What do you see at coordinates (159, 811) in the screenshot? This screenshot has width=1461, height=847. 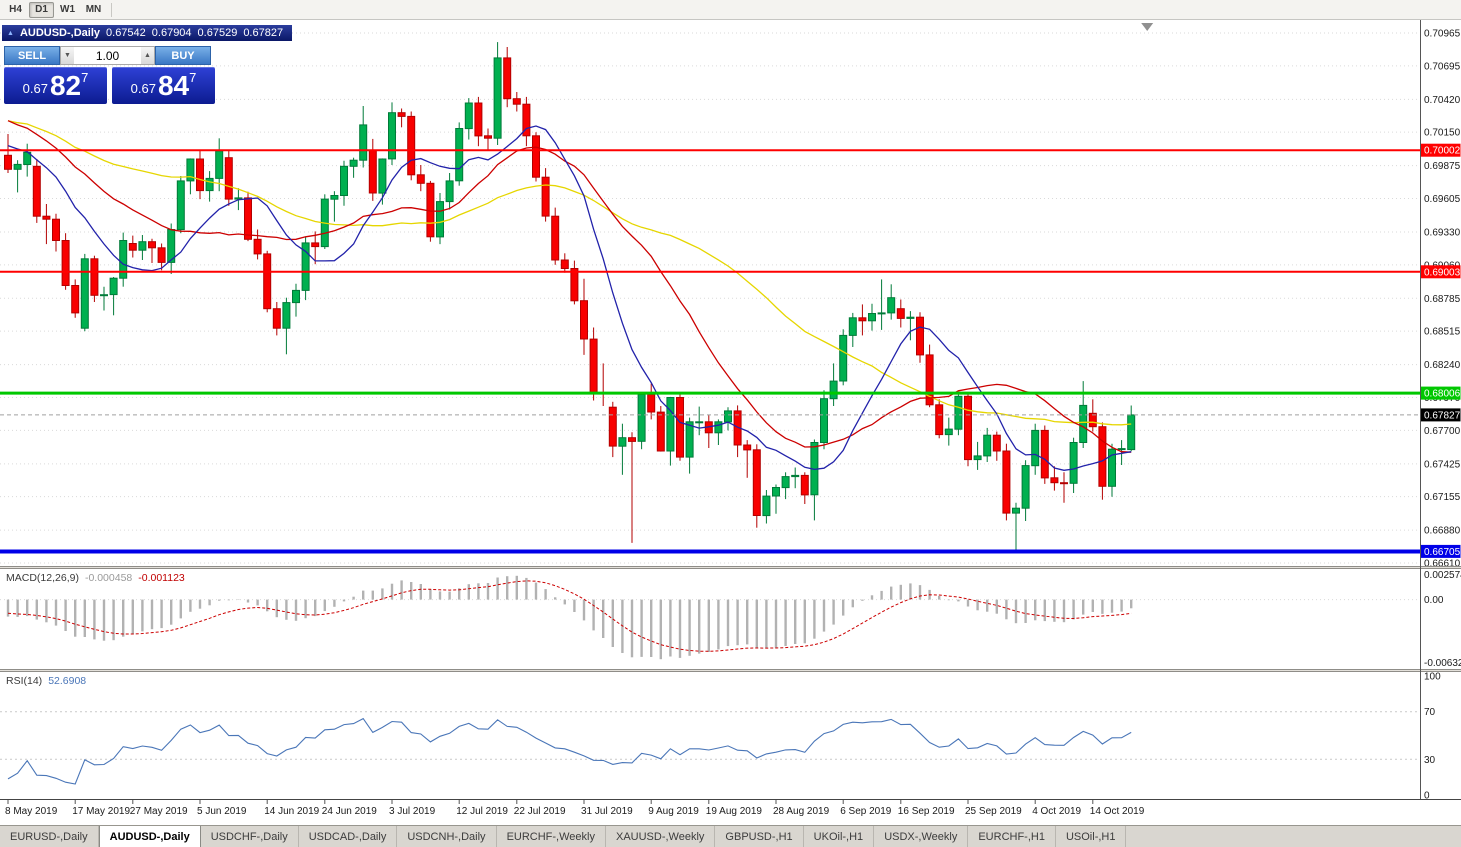 I see `date-label: 27 May 2019` at bounding box center [159, 811].